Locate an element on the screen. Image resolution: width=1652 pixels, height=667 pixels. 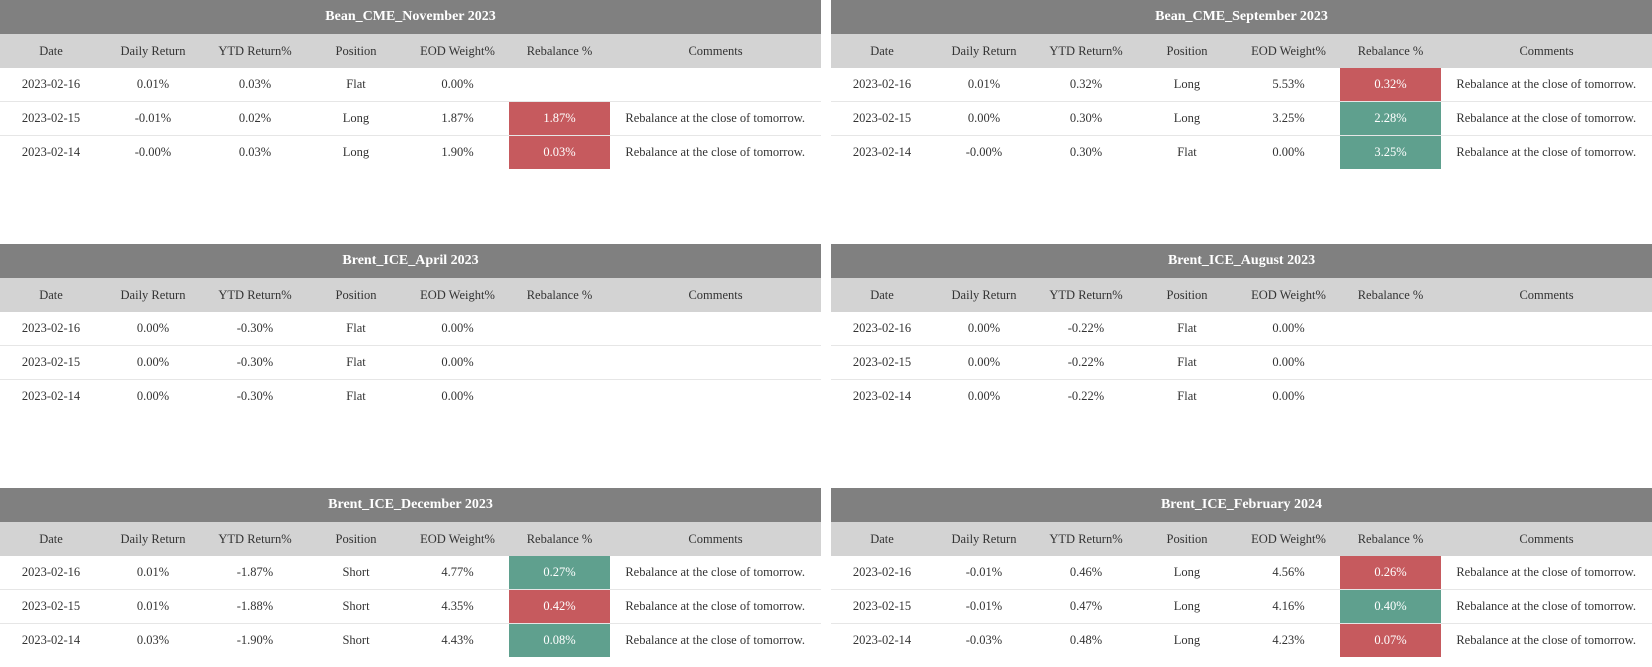
ytd-return-cell: -1.87% is located at coordinates (255, 573).